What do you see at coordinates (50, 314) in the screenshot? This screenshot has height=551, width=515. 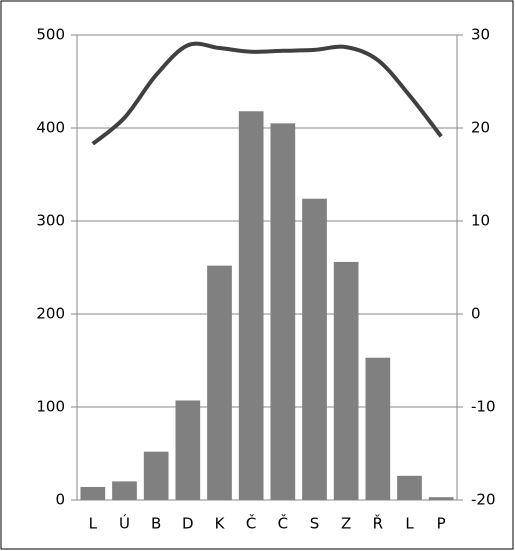 I see `y-tick-label: 200` at bounding box center [50, 314].